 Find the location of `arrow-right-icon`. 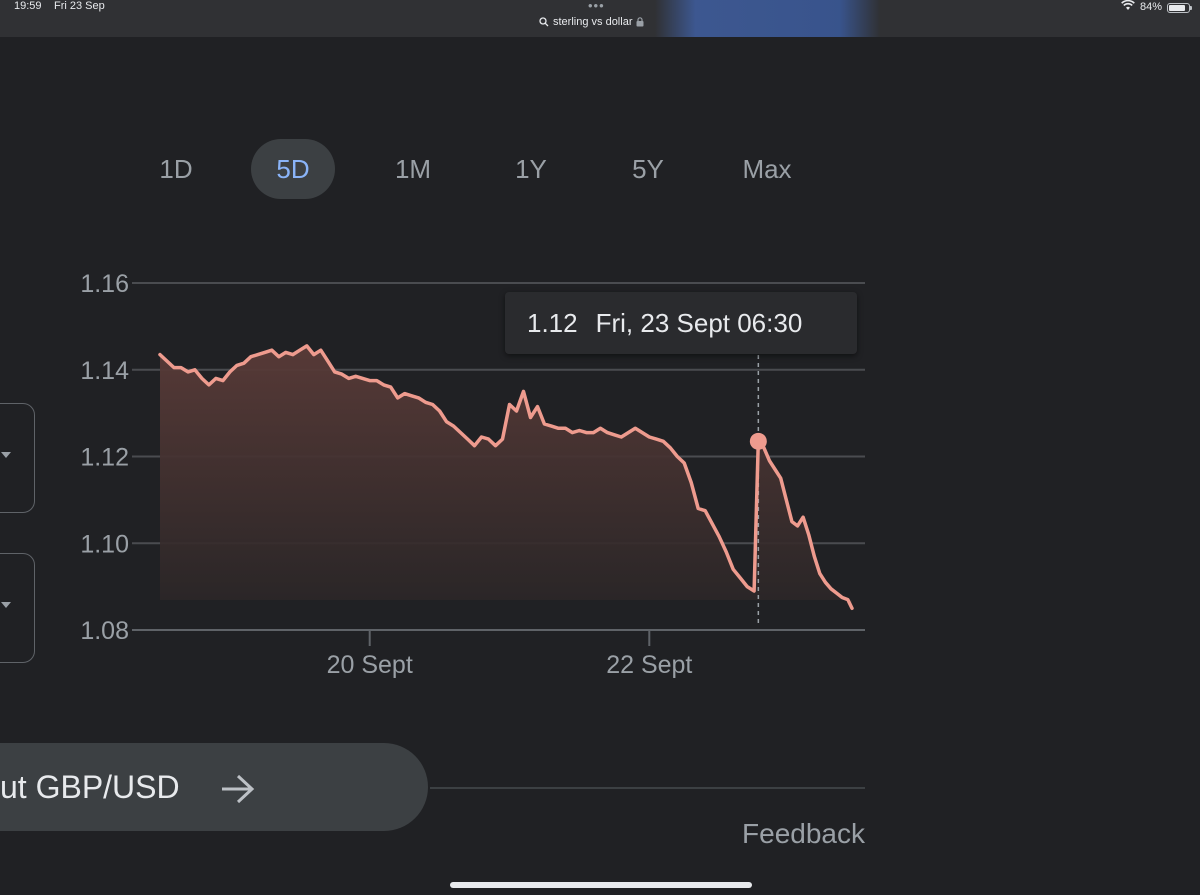

arrow-right-icon is located at coordinates (238, 791).